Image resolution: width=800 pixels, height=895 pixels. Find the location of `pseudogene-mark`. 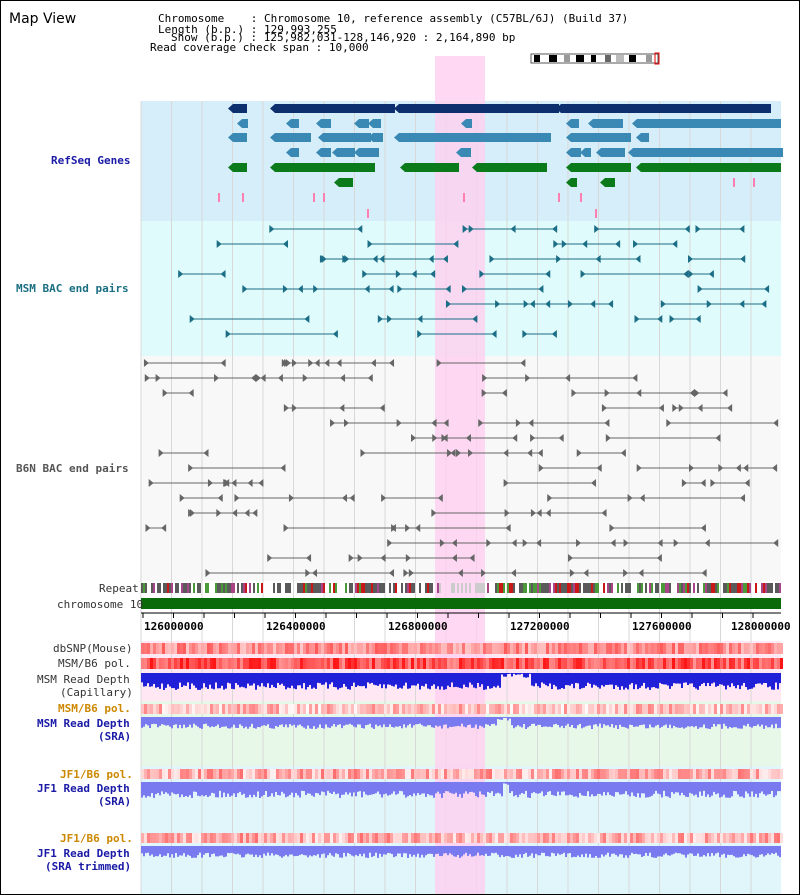

pseudogene-mark is located at coordinates (596, 213).